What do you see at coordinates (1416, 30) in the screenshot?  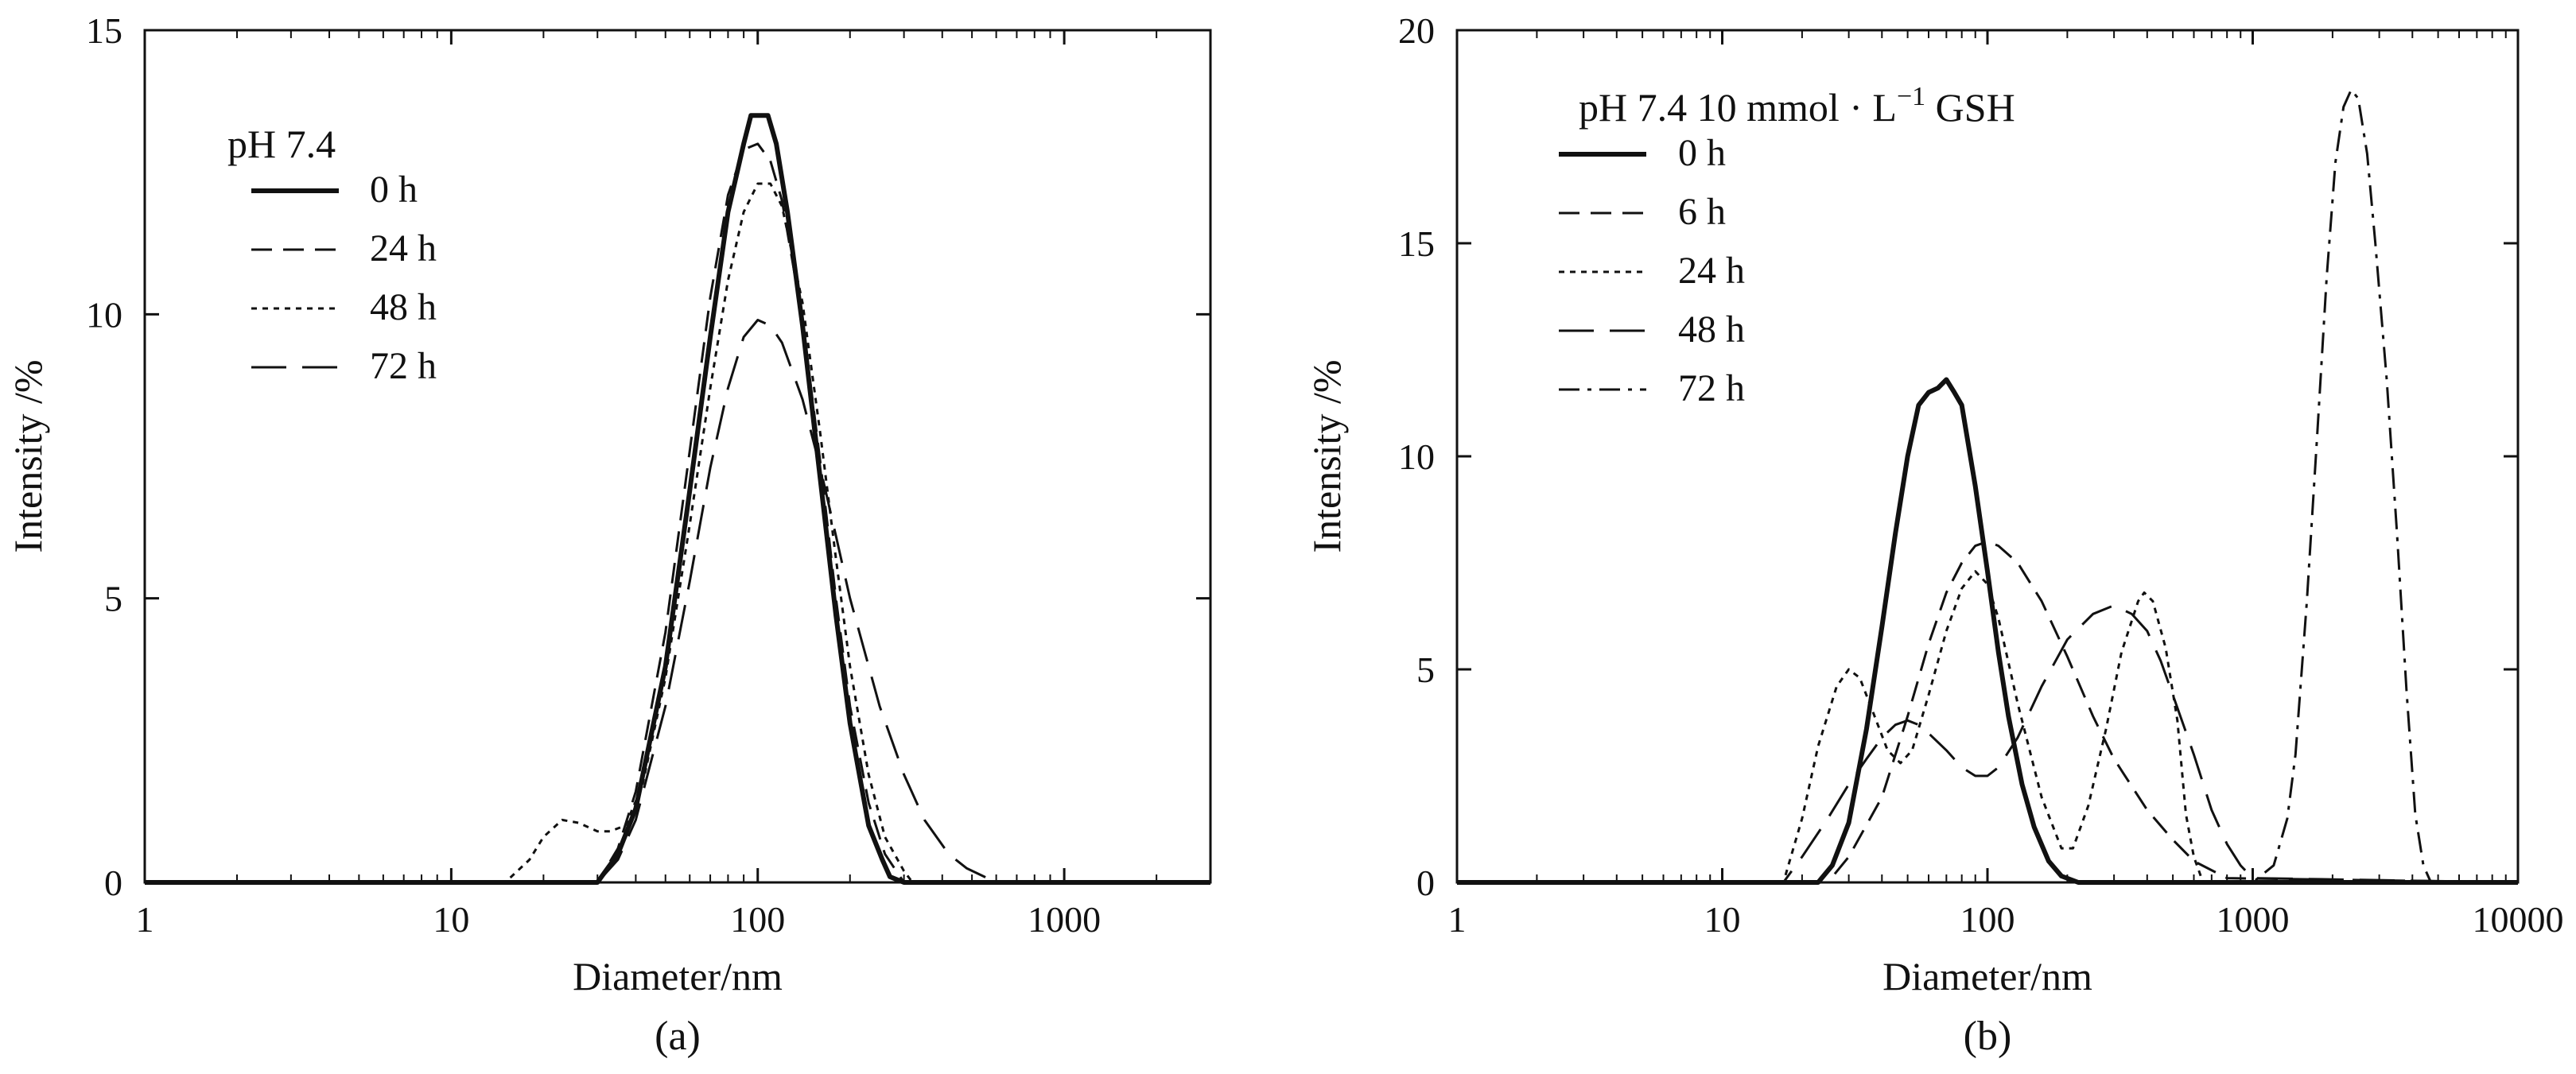 I see `y-tick-label: 20` at bounding box center [1416, 30].